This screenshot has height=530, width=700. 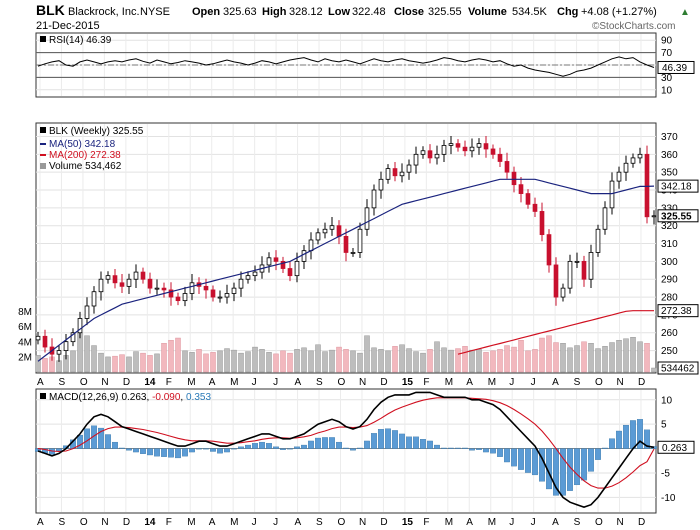 I want to click on macd-y-tick: 5, so click(x=664, y=425).